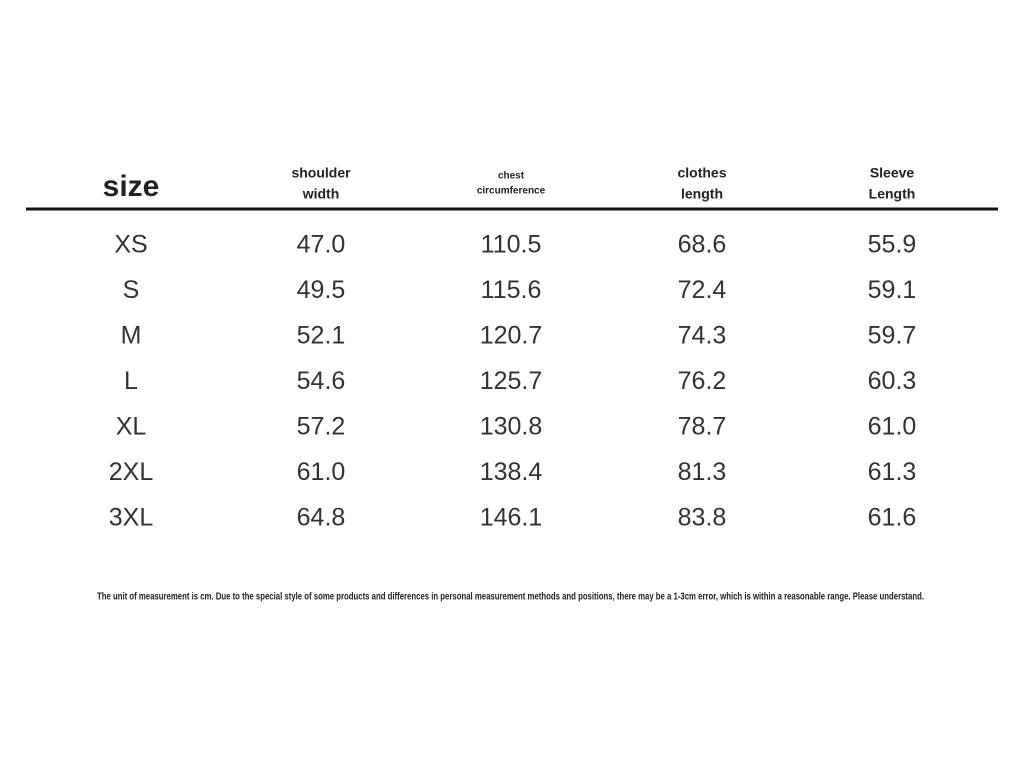  What do you see at coordinates (892, 518) in the screenshot?
I see `table-cell: 61.6` at bounding box center [892, 518].